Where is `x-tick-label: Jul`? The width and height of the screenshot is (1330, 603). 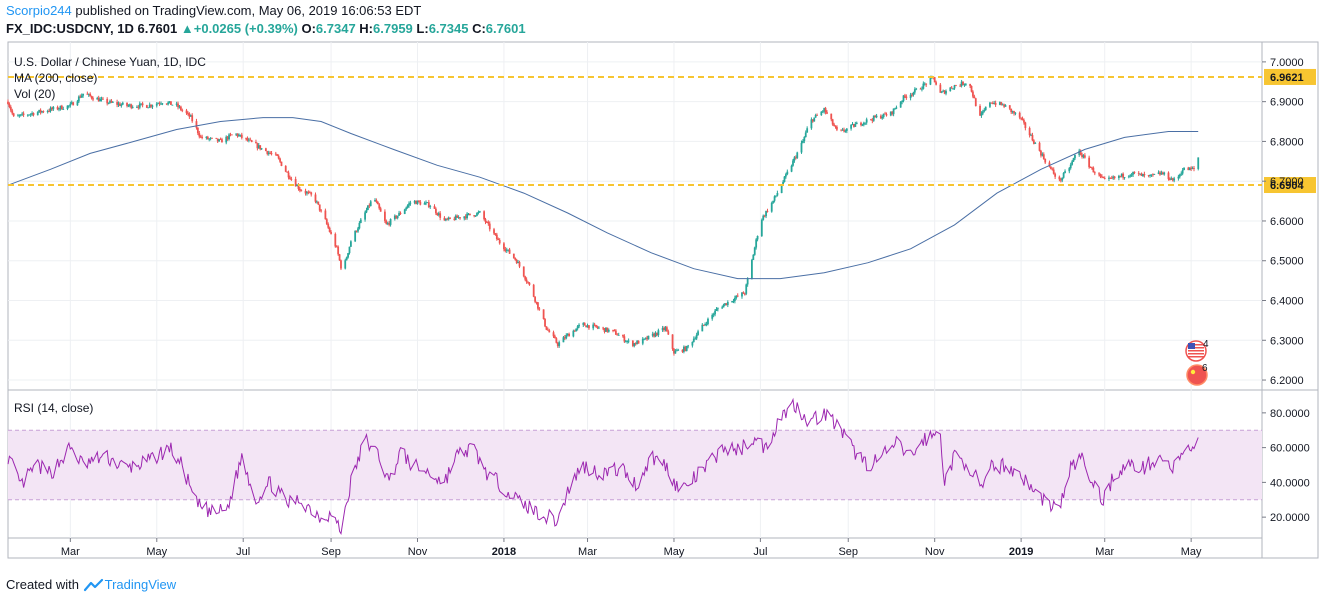
x-tick-label: Jul is located at coordinates (243, 552).